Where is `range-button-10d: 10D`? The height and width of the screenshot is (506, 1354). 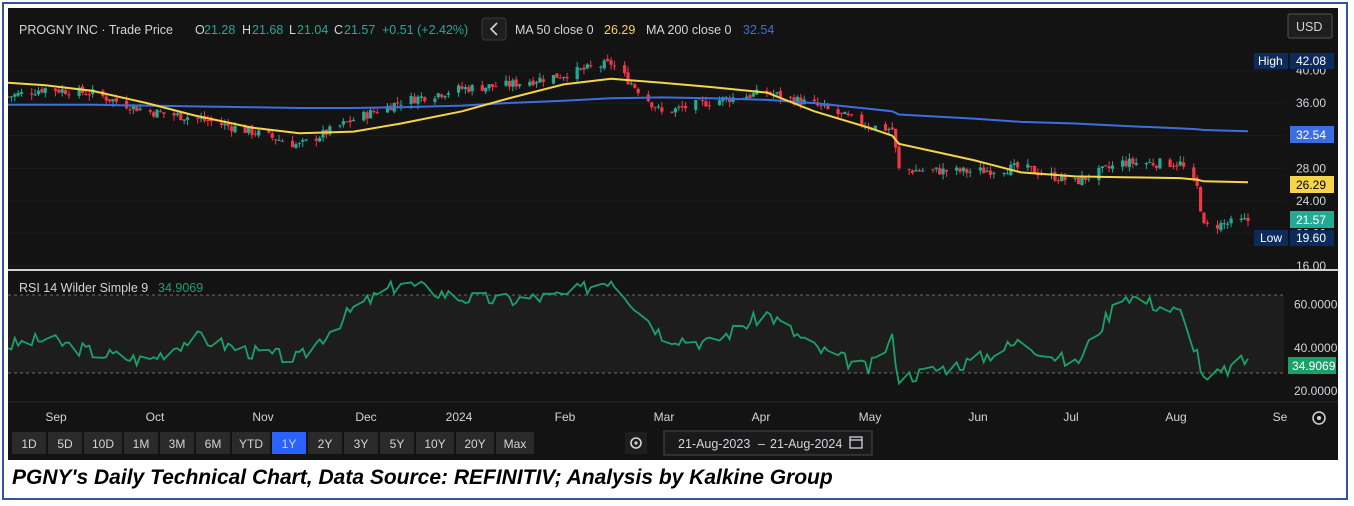 range-button-10d: 10D is located at coordinates (103, 443).